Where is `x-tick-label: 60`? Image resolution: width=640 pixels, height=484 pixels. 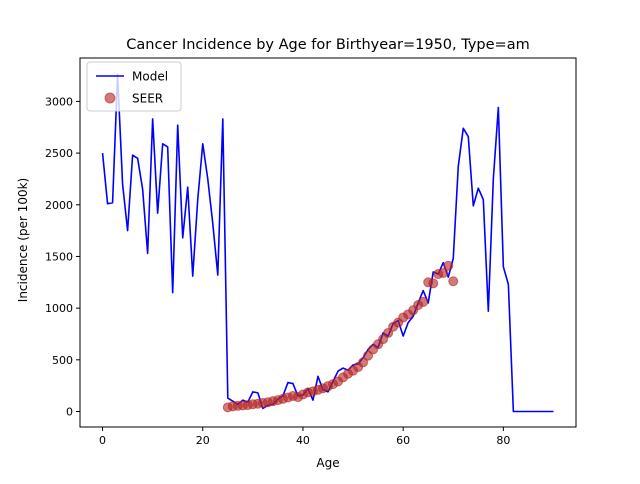 x-tick-label: 60 is located at coordinates (403, 440).